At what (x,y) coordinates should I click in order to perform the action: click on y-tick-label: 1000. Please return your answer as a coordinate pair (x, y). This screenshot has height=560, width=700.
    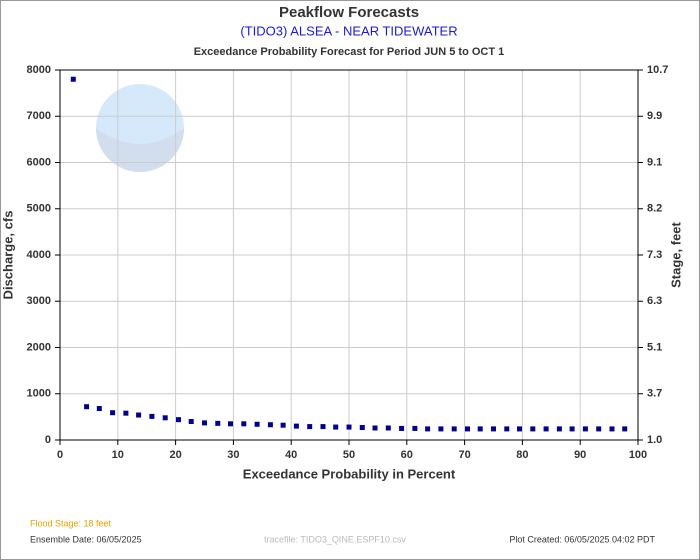
    Looking at the image, I should click on (39, 394).